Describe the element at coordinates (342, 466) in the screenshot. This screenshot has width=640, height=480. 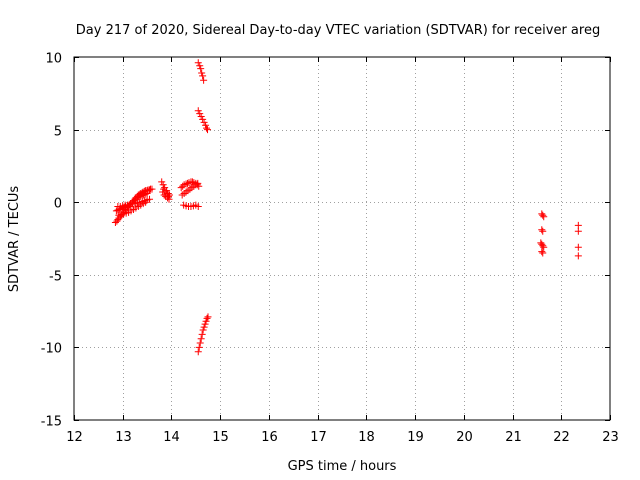
I see `x-axis-label: GPS time / hours` at that location.